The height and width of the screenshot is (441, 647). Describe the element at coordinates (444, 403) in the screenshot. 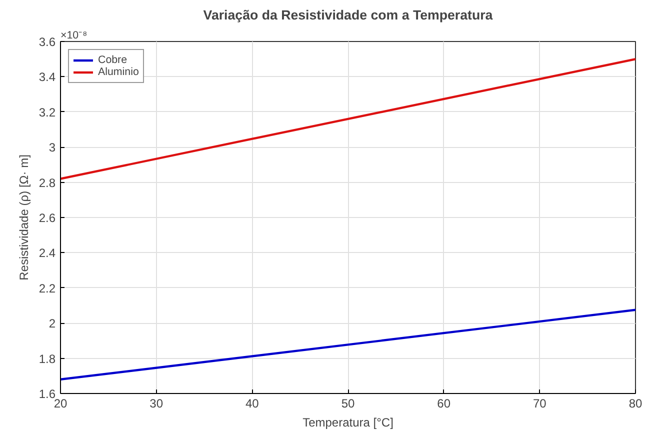

I see `x-tick-label: 60` at that location.